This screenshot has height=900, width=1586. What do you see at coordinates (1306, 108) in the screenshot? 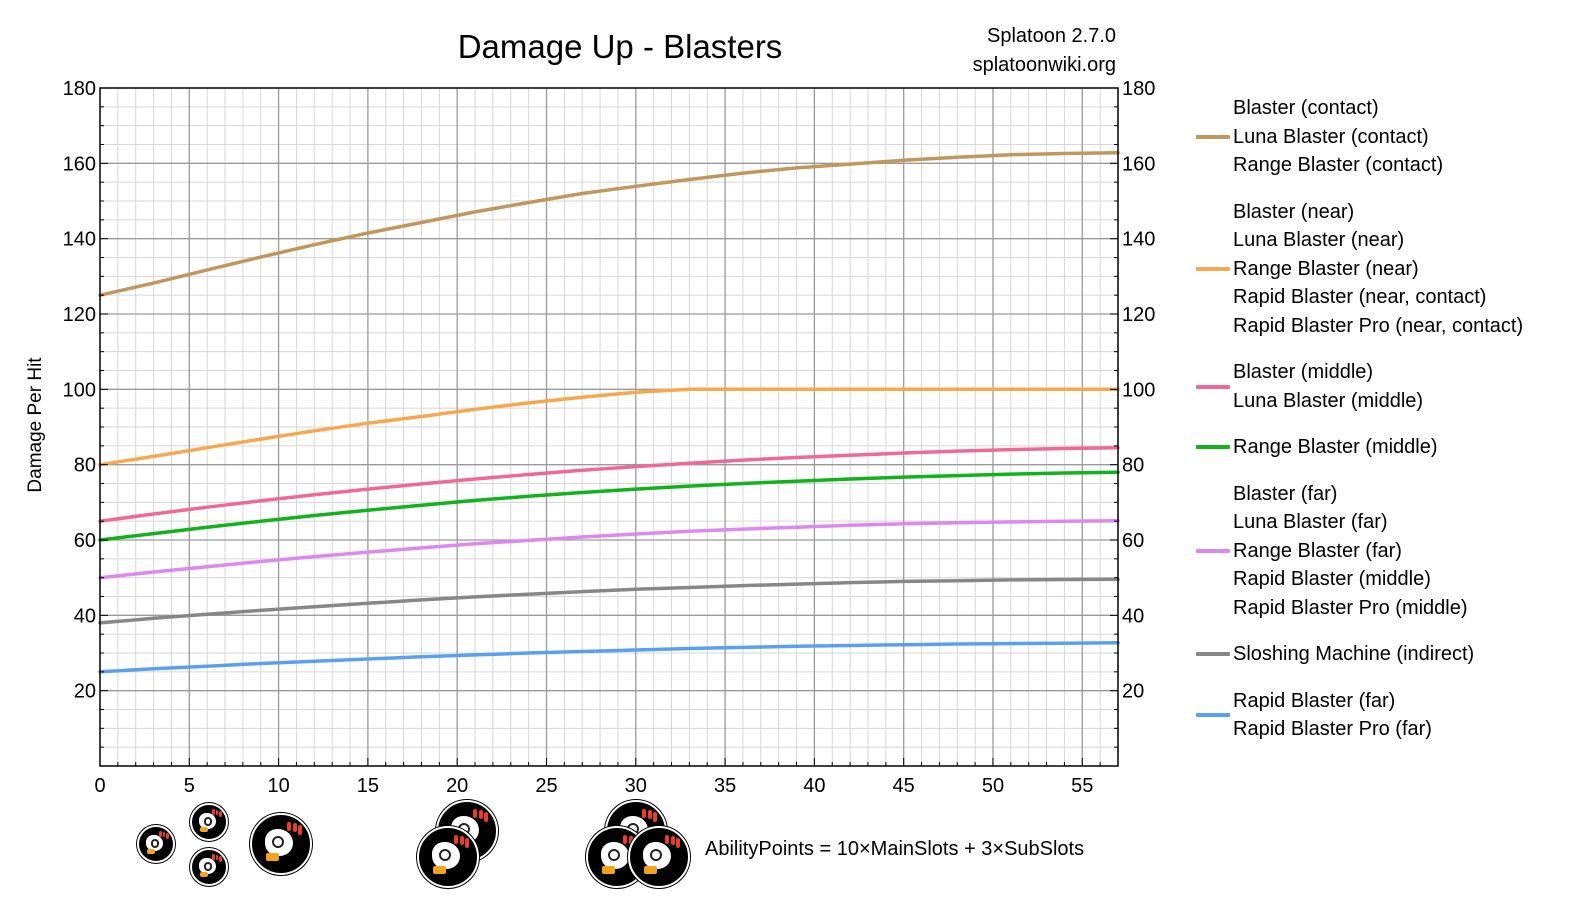
I see `legend-label: Blaster (contact)` at bounding box center [1306, 108].